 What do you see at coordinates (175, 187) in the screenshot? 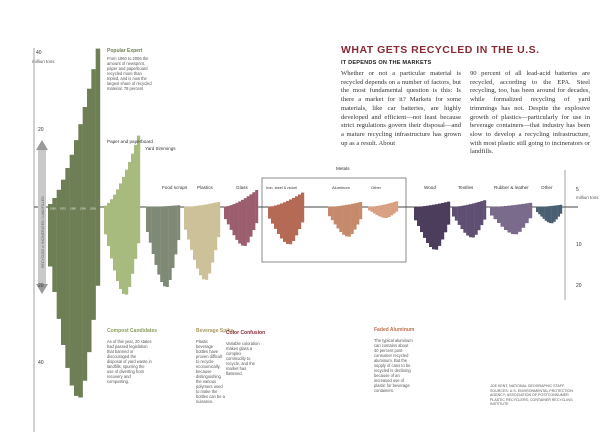
I see `category-label-food-scraps: Food scraps` at bounding box center [175, 187].